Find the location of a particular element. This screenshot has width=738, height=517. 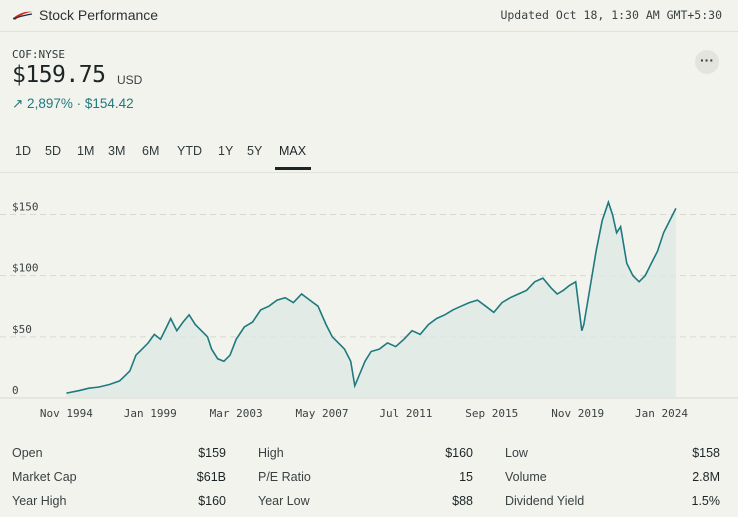

stat-dividend-yield: Dividend Yield 1.5% is located at coordinates (612, 504).